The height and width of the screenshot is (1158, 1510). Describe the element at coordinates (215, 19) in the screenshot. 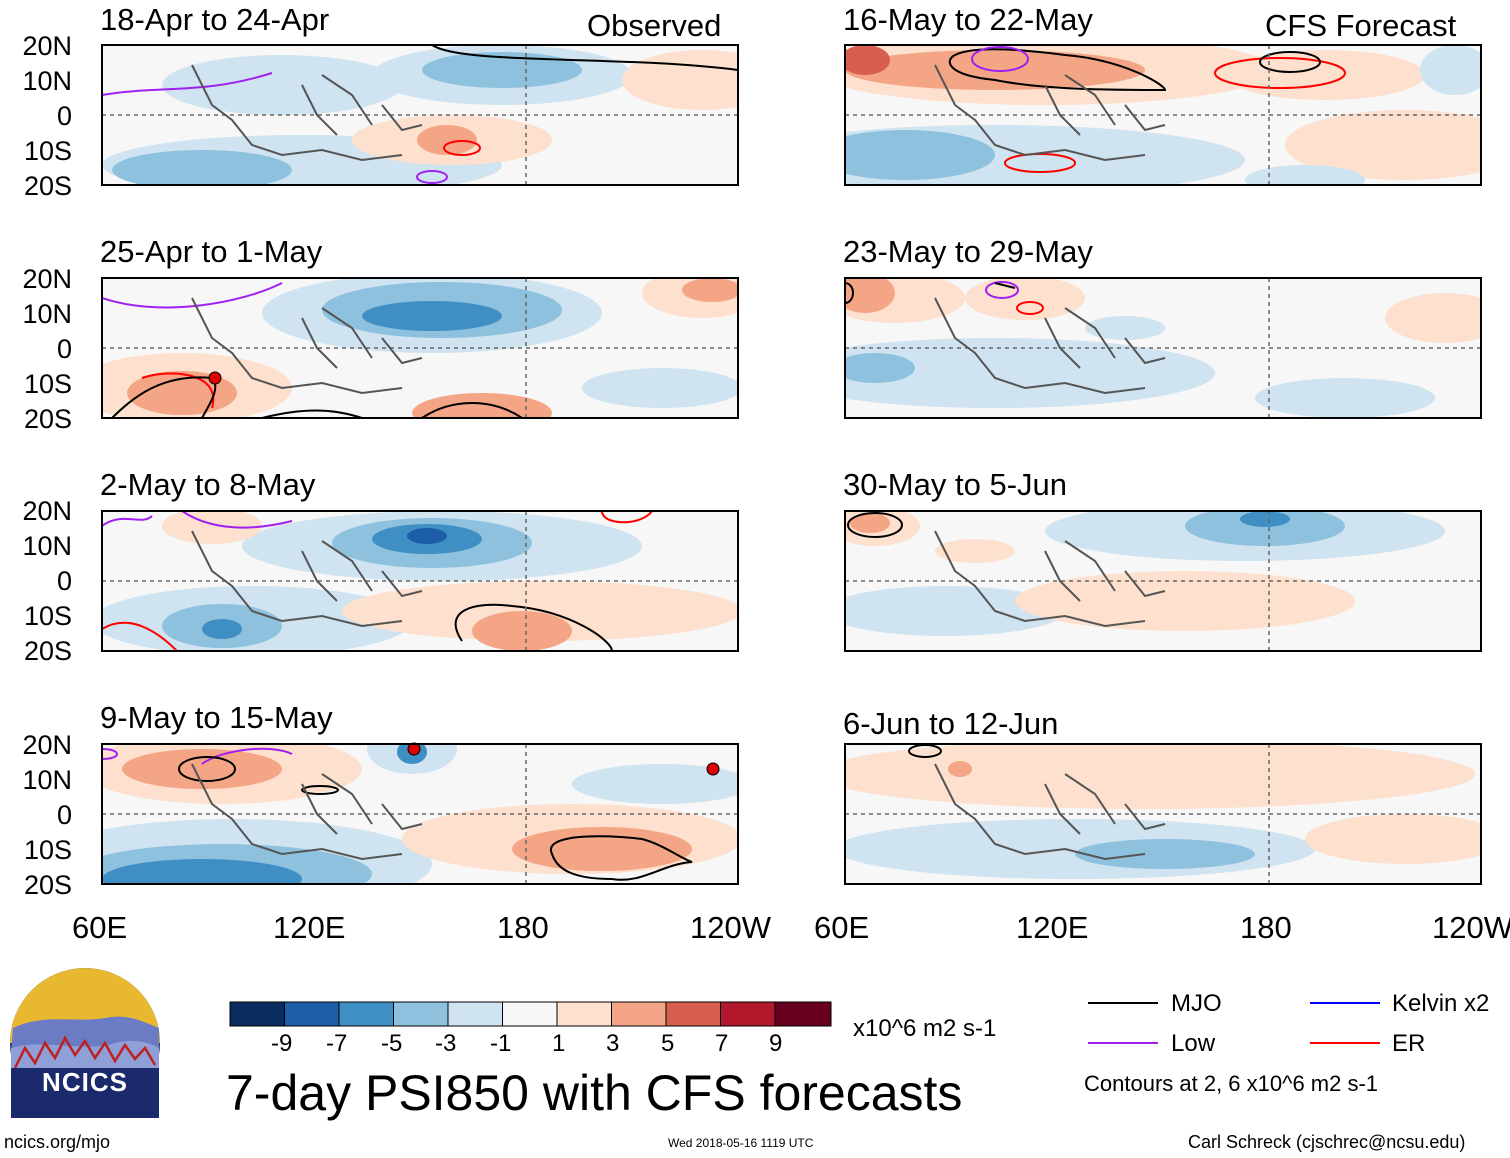

I see `panel-title-1: 18-Apr to 24-Apr` at that location.